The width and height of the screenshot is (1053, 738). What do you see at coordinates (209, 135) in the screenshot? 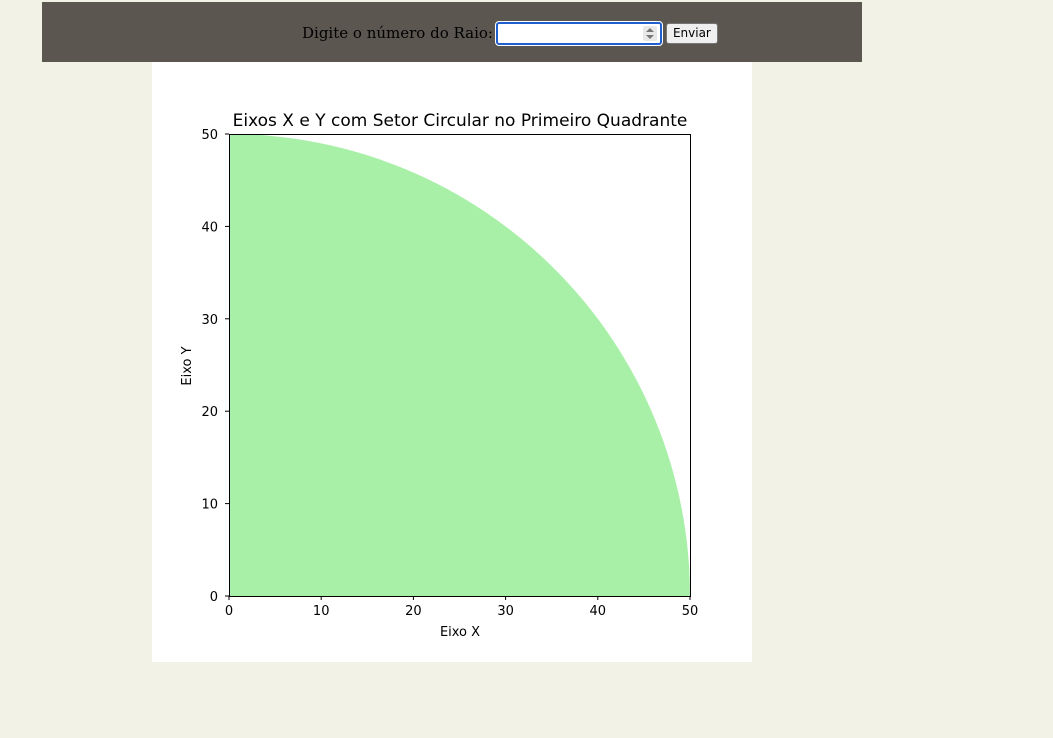
I see `y-tick-label: 50` at bounding box center [209, 135].